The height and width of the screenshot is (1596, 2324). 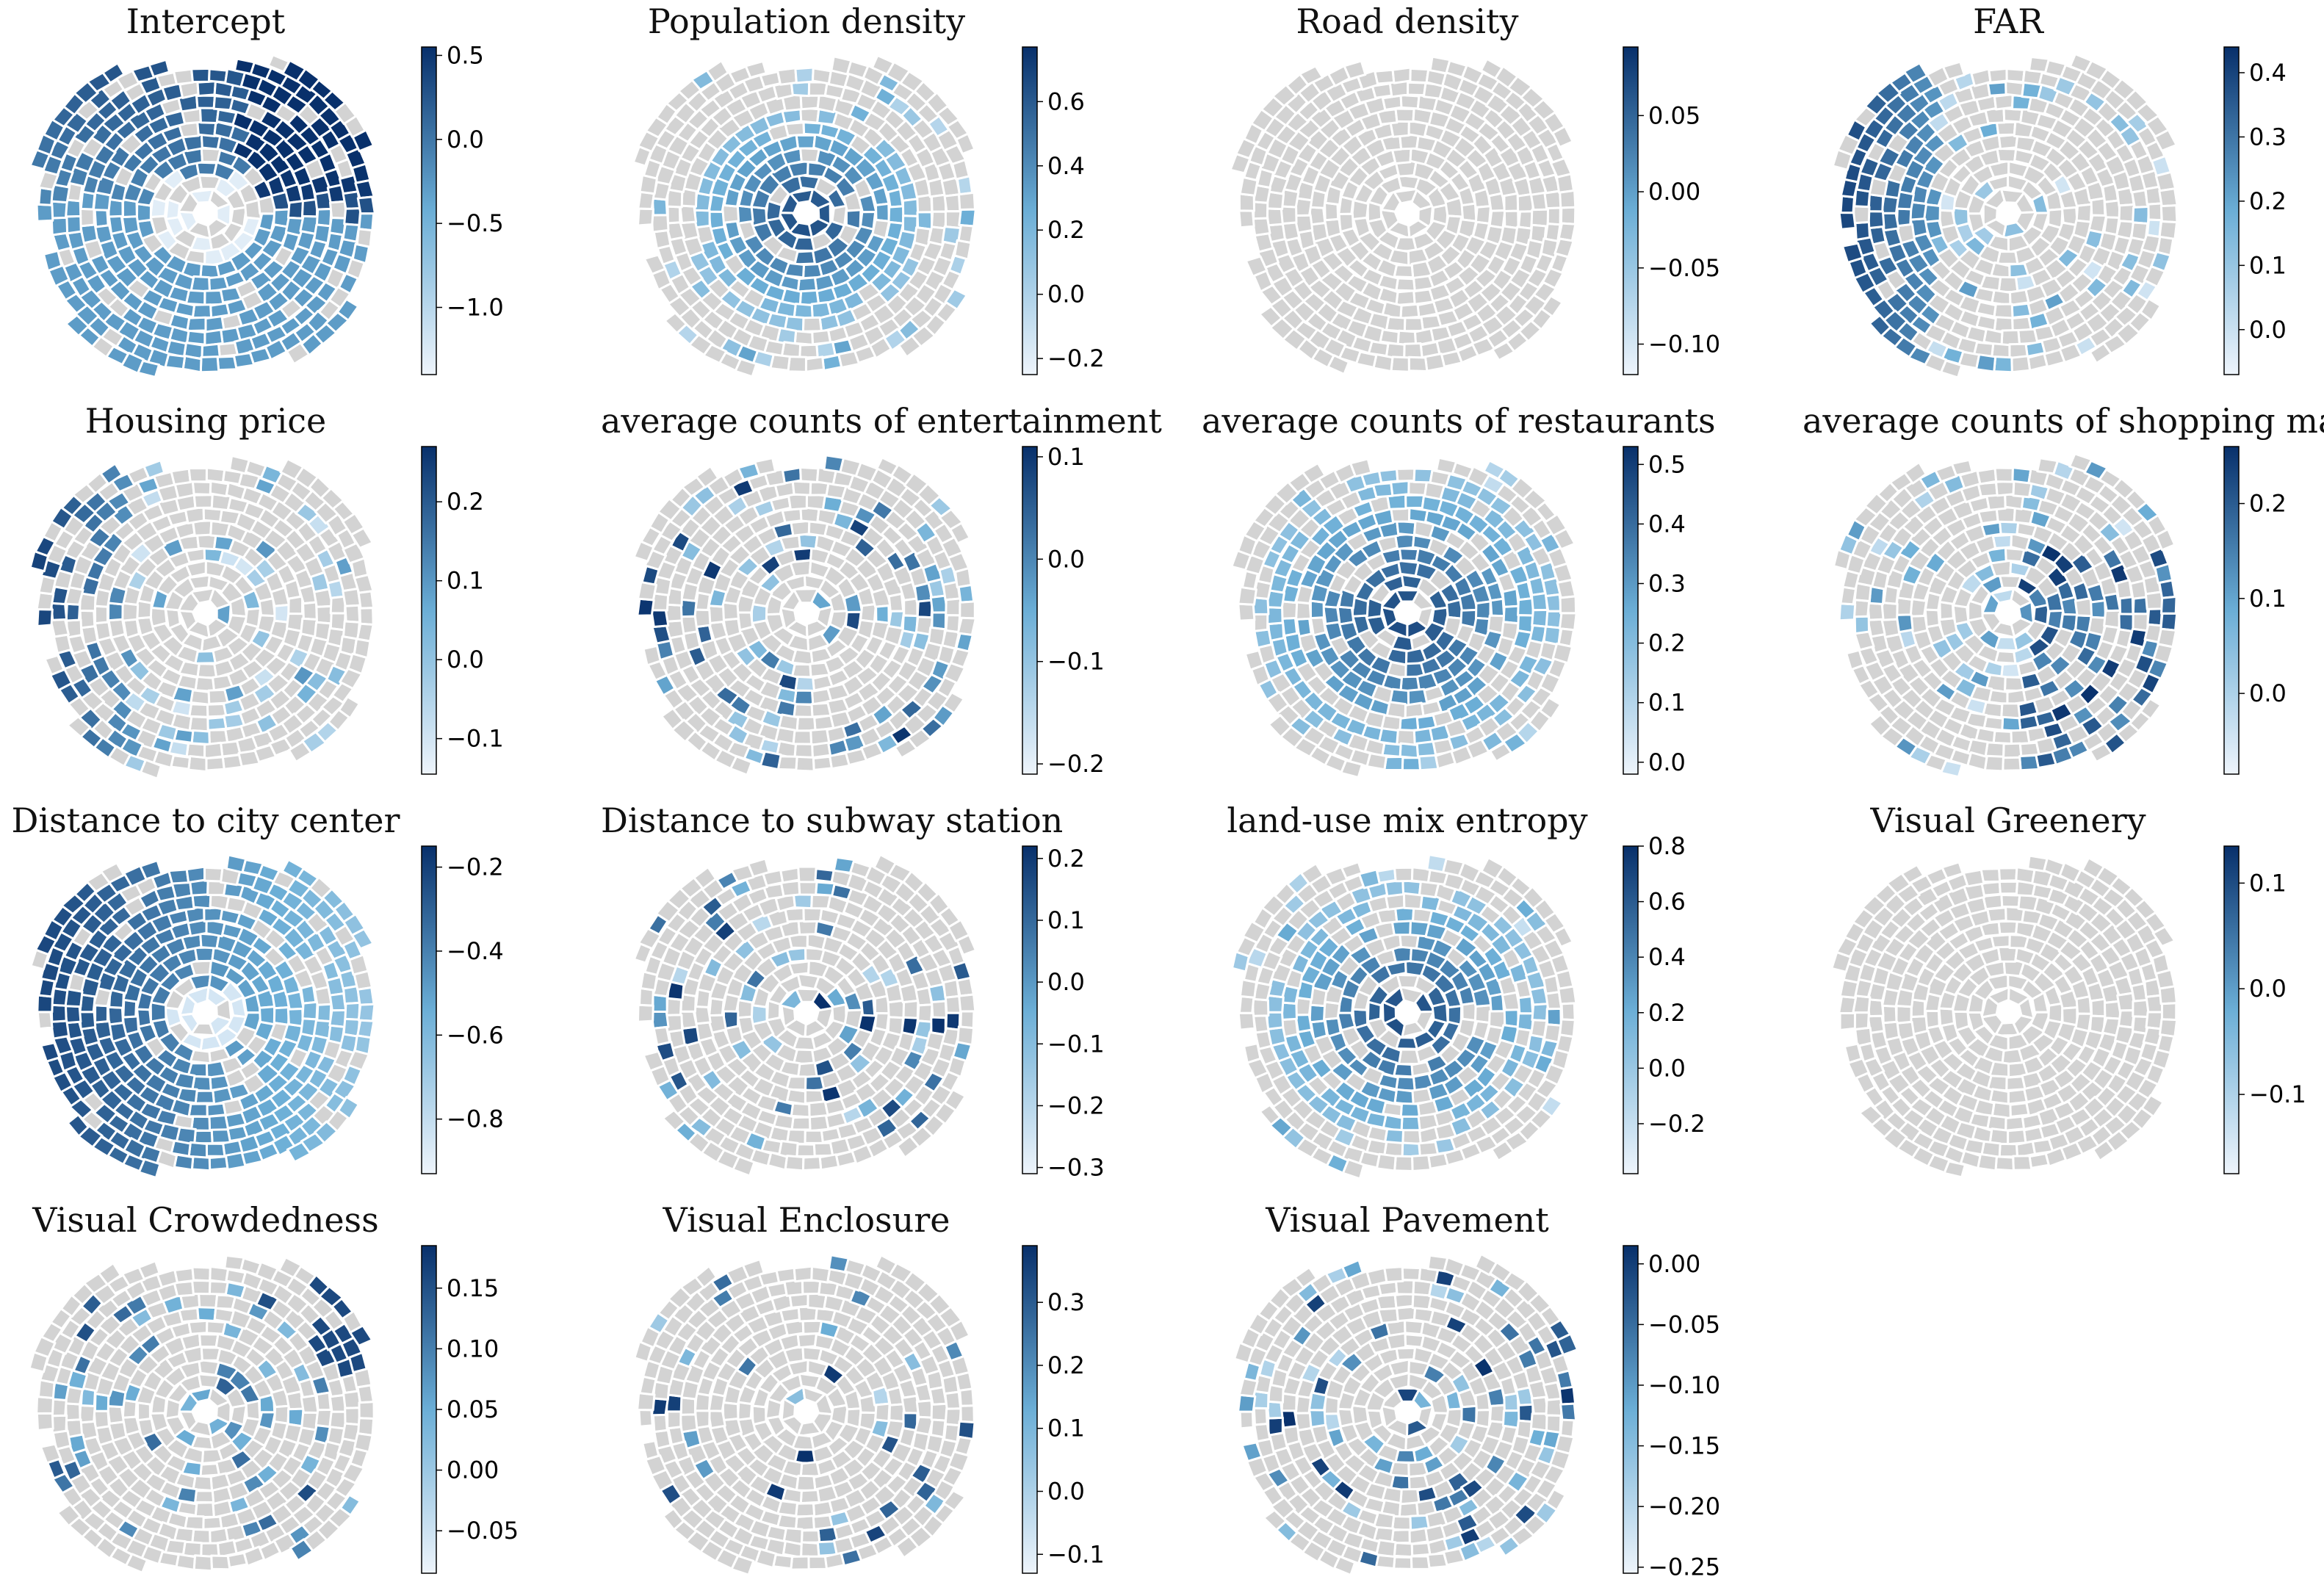 I want to click on panel-title: Intercept, so click(x=206, y=21).